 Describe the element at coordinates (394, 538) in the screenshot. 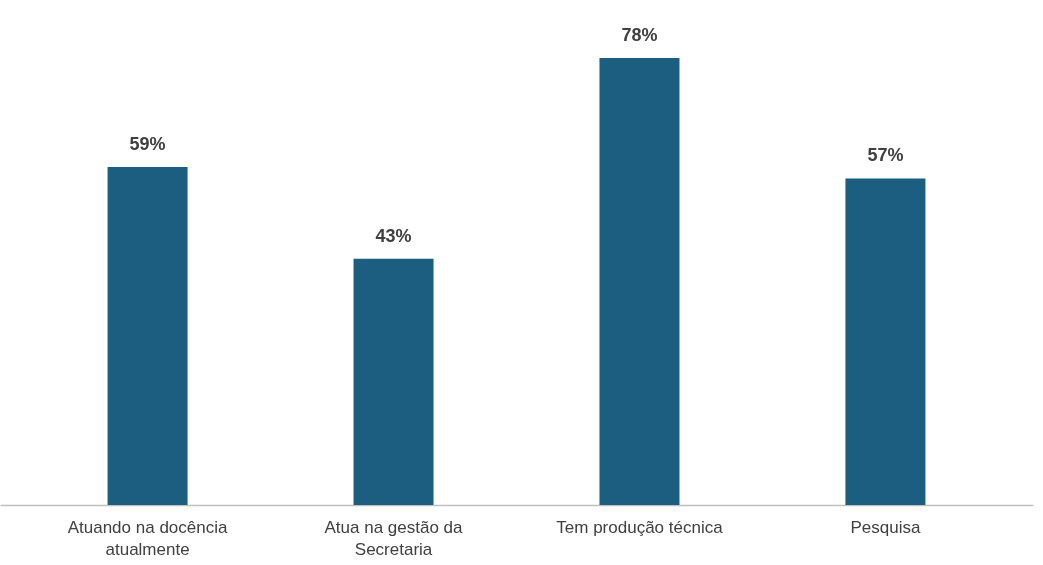

I see `x-tick-label: Atua na gestão da Secretaria` at that location.